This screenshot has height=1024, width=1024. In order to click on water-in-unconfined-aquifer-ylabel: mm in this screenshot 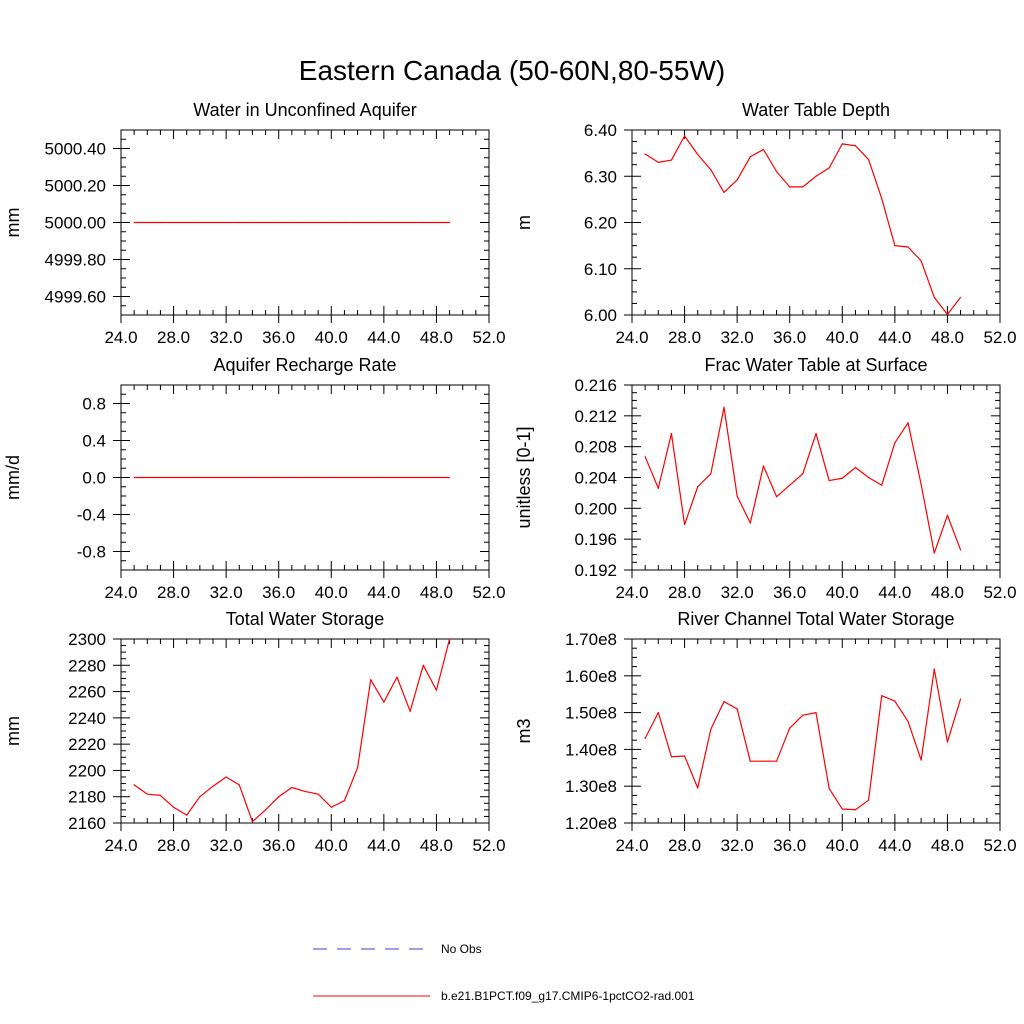, I will do `click(13, 223)`.